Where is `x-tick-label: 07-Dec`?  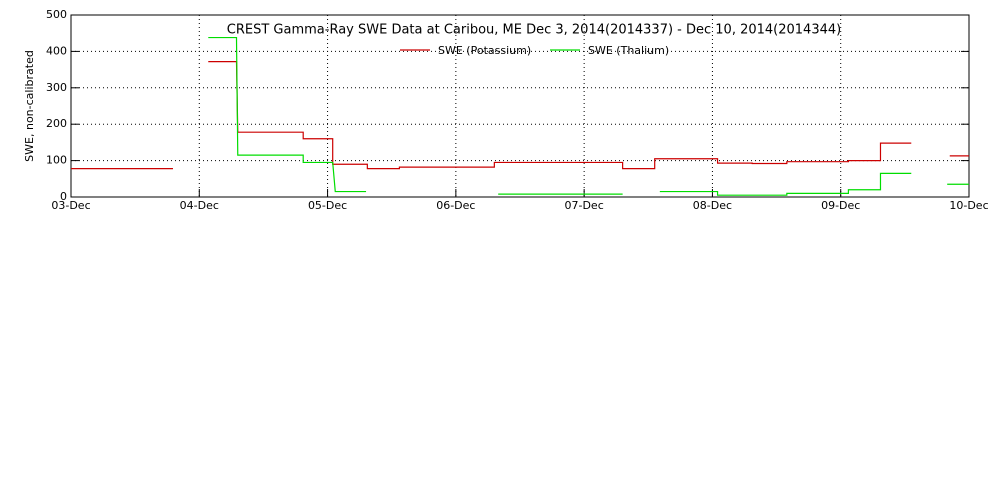 x-tick-label: 07-Dec is located at coordinates (584, 205).